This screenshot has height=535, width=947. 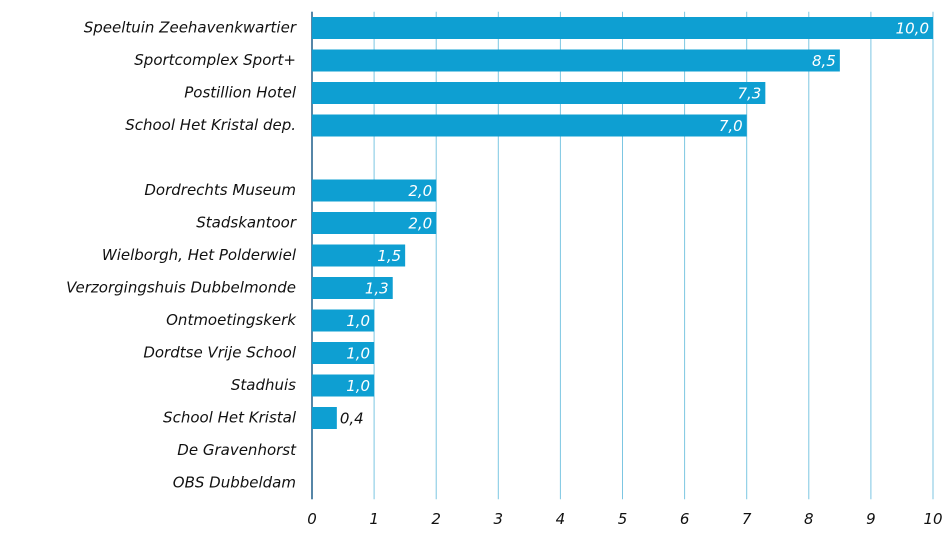 What do you see at coordinates (824, 61) in the screenshot?
I see `value-label: 8,5` at bounding box center [824, 61].